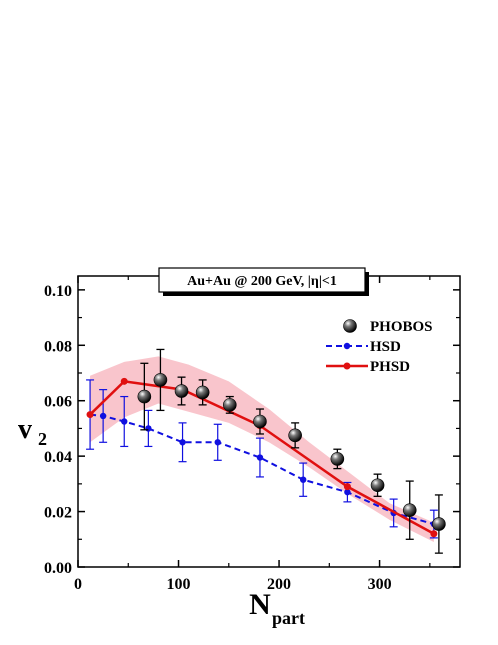 This screenshot has height=645, width=498. Describe the element at coordinates (347, 366) in the screenshot. I see `legend-phsd-marker` at that location.